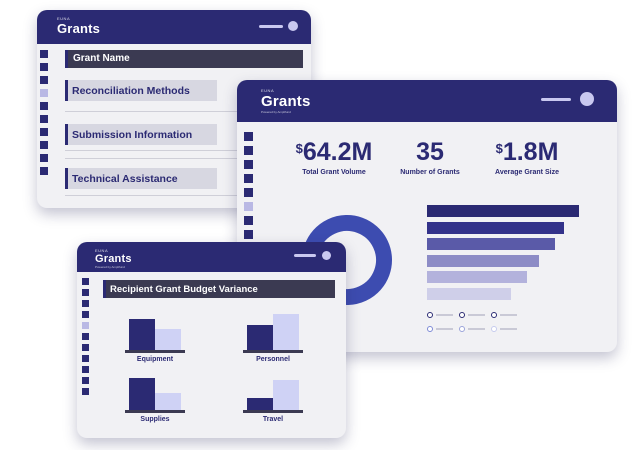 Image resolution: width=640 pixels, height=450 pixels. I want to click on dashboard-titlebar: EUNA Grants Powered by Amplifund, so click(427, 101).